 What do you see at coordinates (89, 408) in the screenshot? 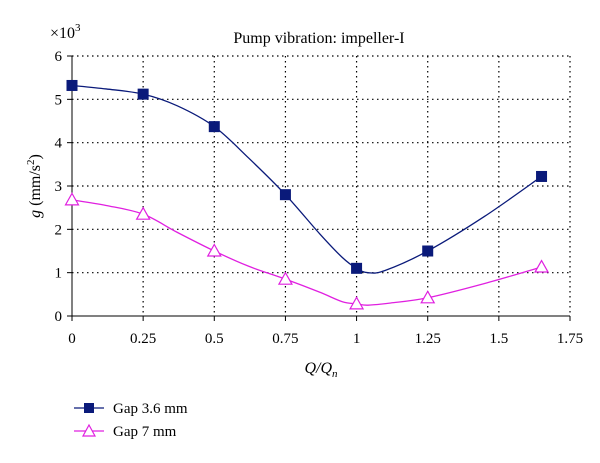
I see `legend-marker-square` at bounding box center [89, 408].